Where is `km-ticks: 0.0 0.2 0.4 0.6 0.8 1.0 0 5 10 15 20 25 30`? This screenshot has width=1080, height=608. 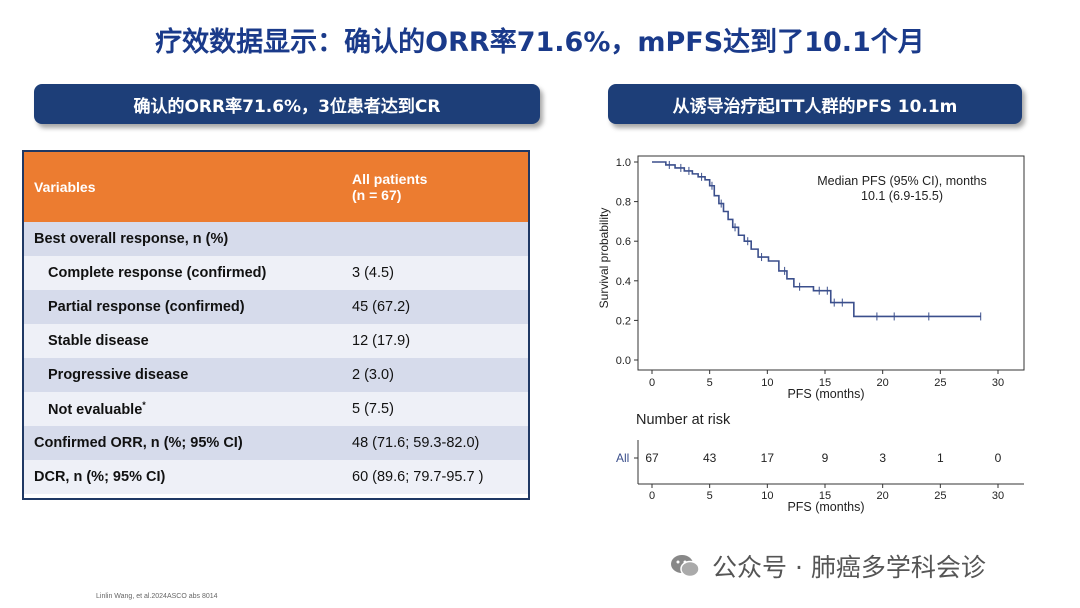 km-ticks: 0.0 0.2 0.4 0.6 0.8 1.0 0 5 10 15 20 25 30 is located at coordinates (810, 273).